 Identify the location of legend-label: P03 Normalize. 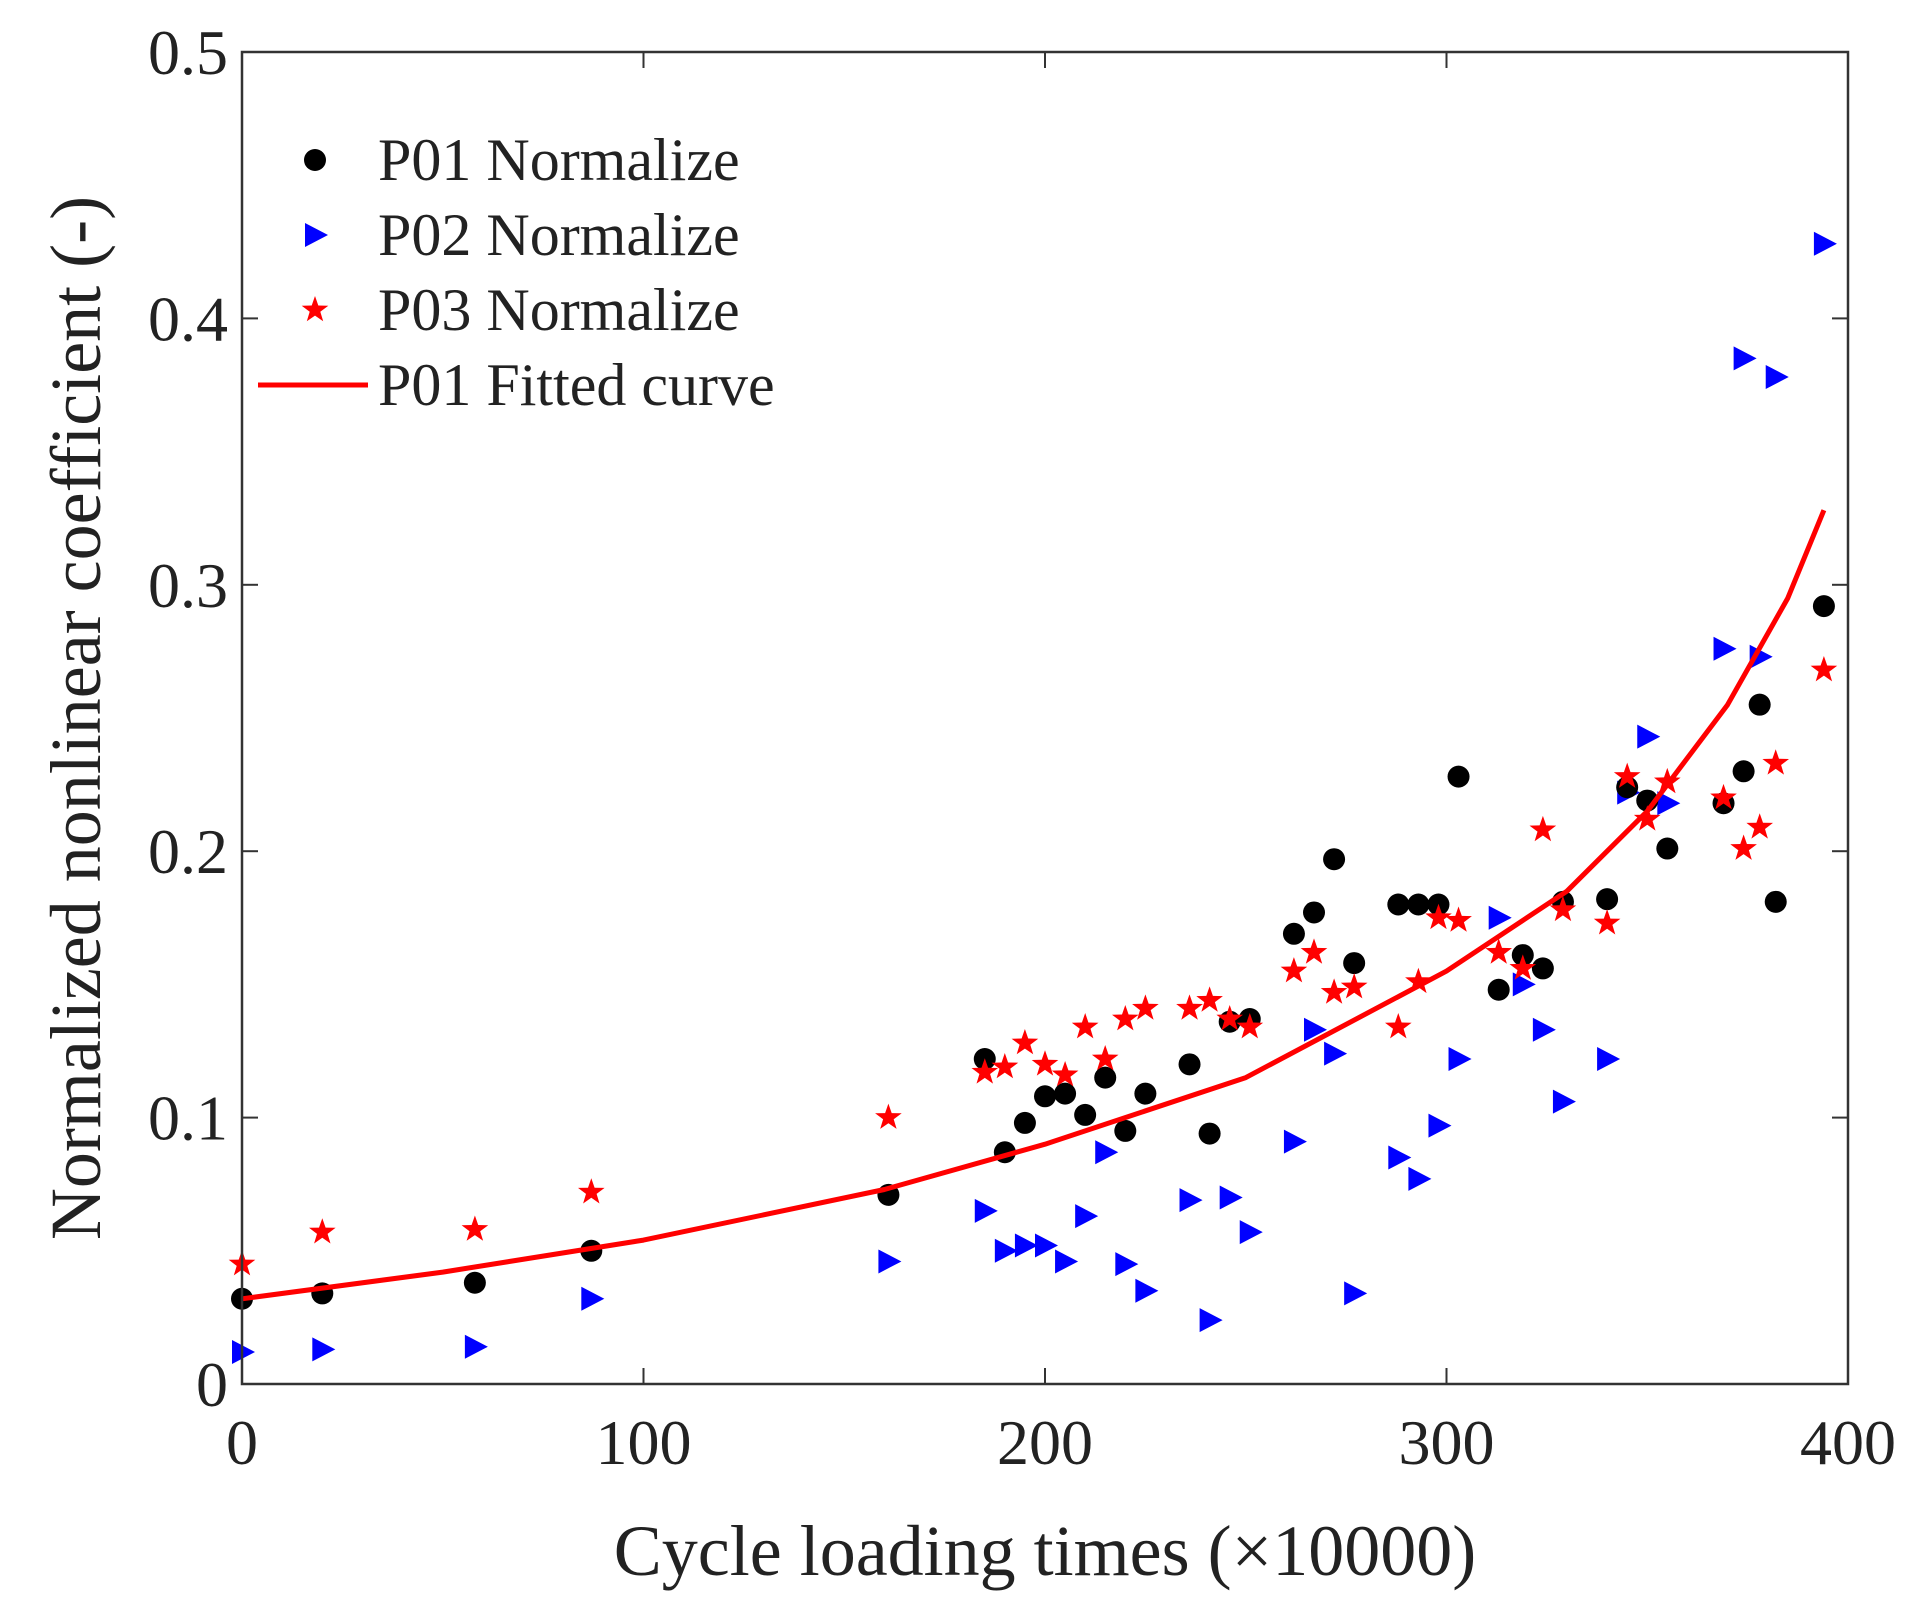
(559, 310).